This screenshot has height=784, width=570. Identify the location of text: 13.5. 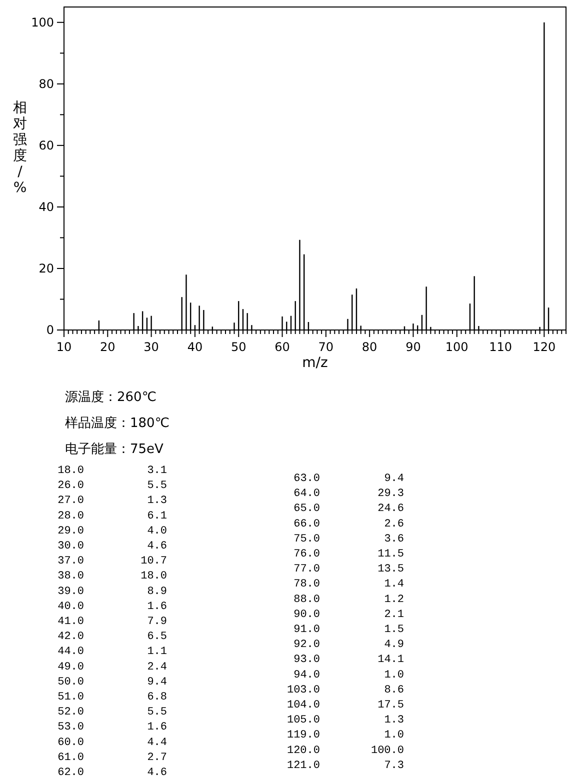
(391, 570).